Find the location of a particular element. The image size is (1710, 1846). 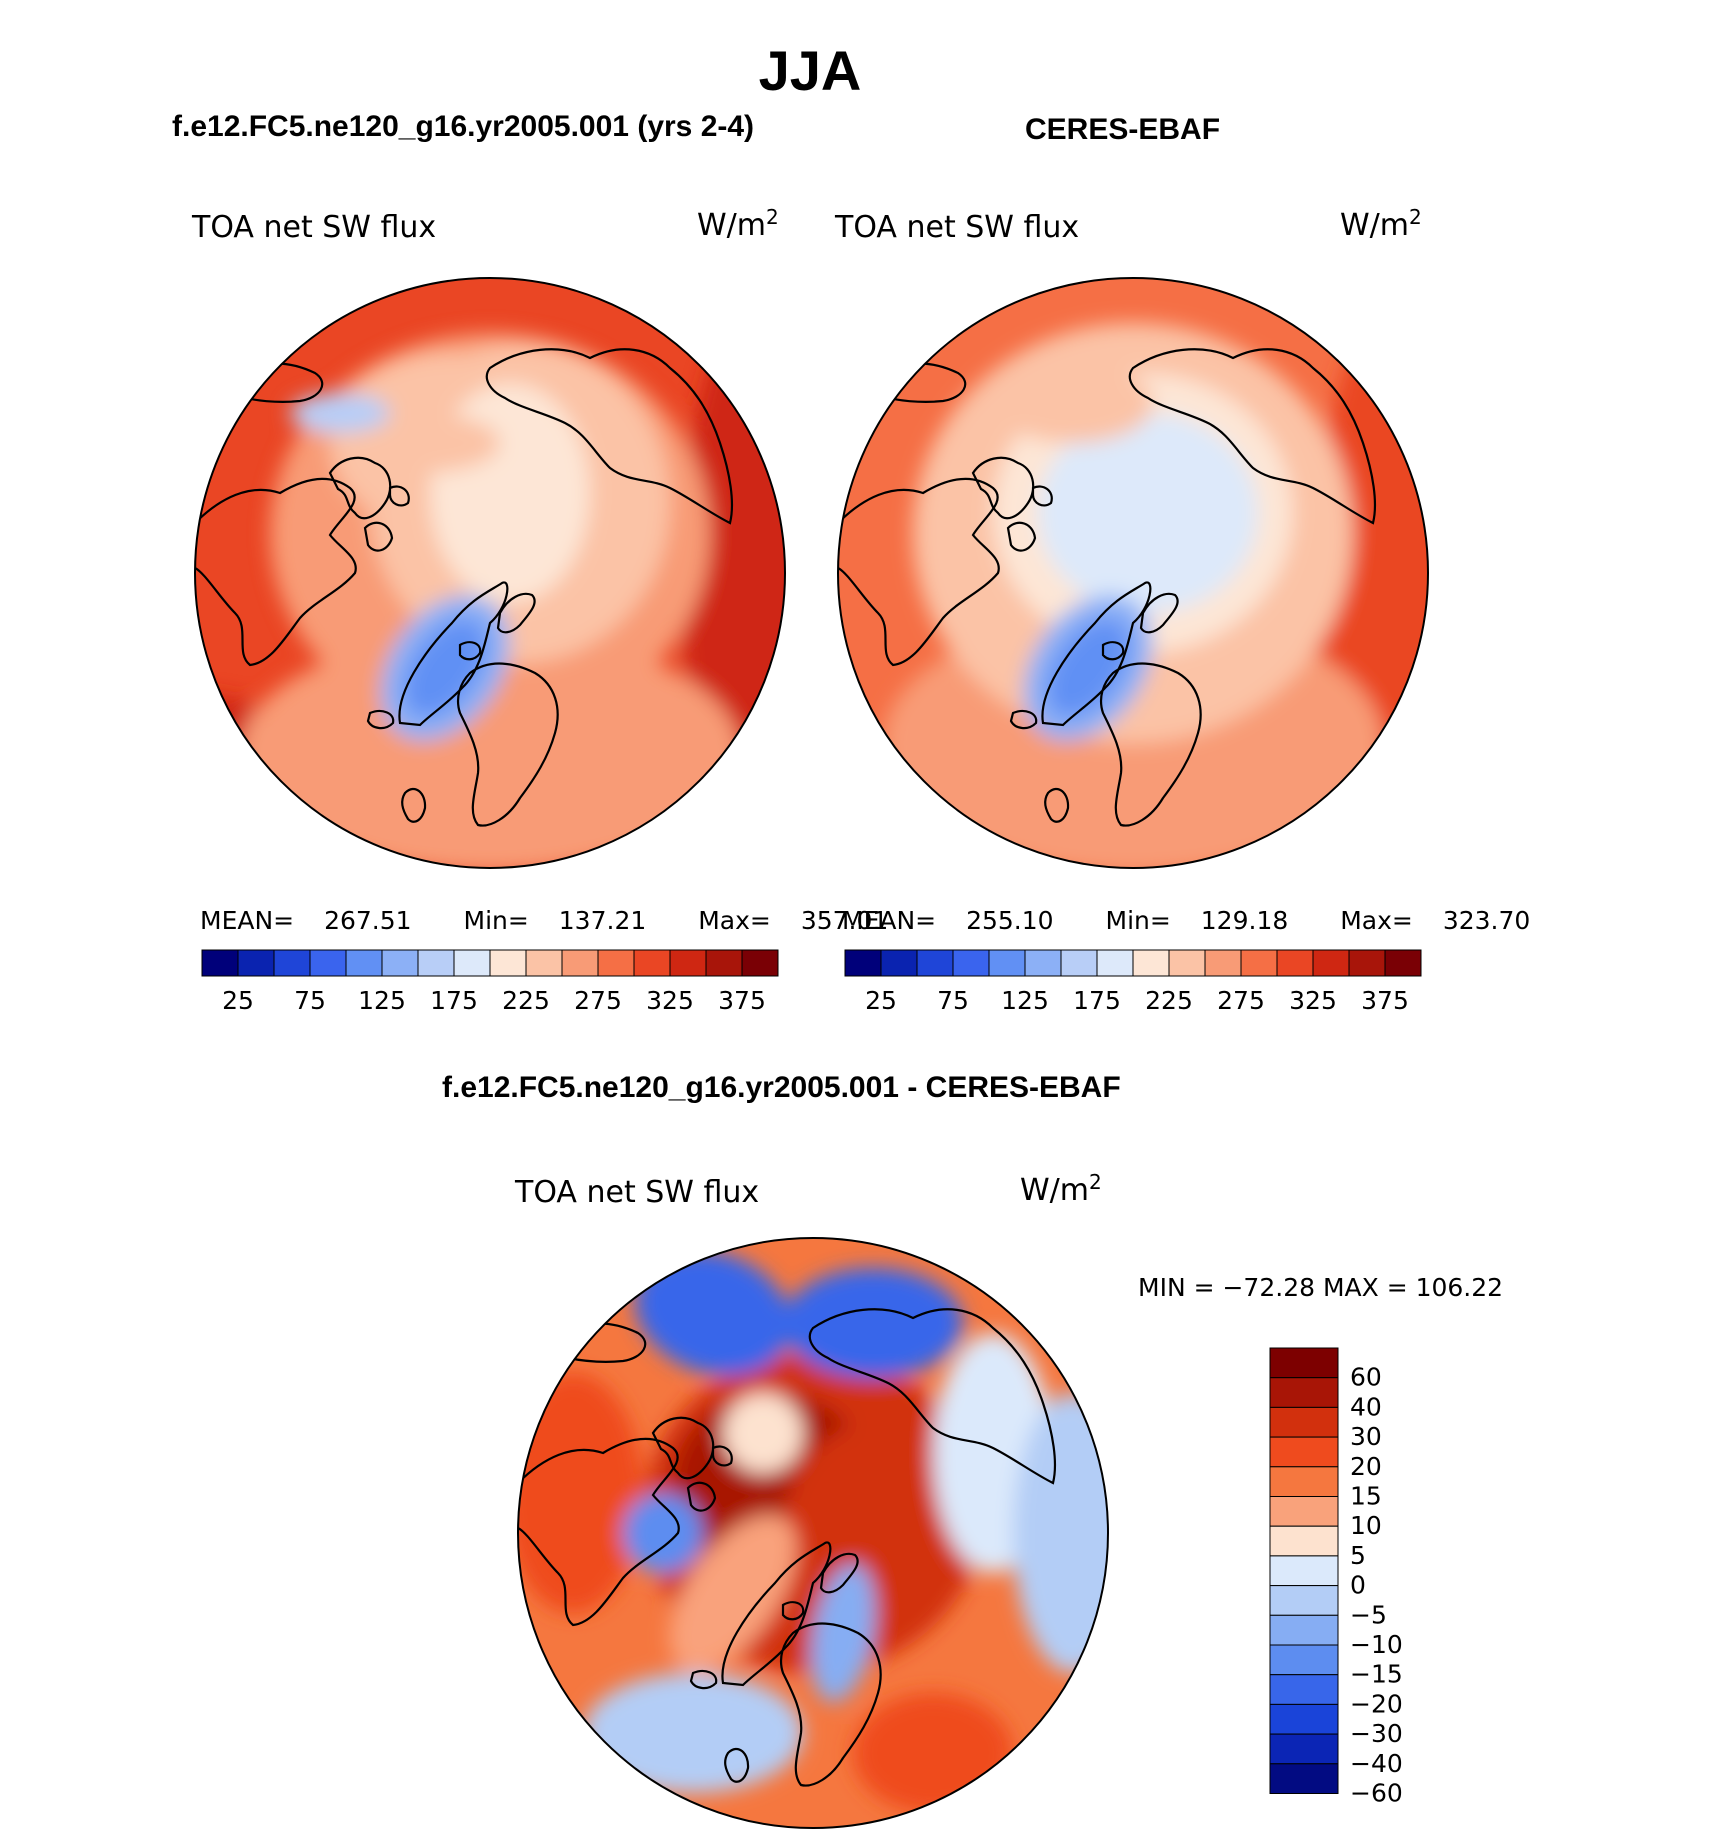

diff-variable: TOA net SW flux is located at coordinates (637, 1192).